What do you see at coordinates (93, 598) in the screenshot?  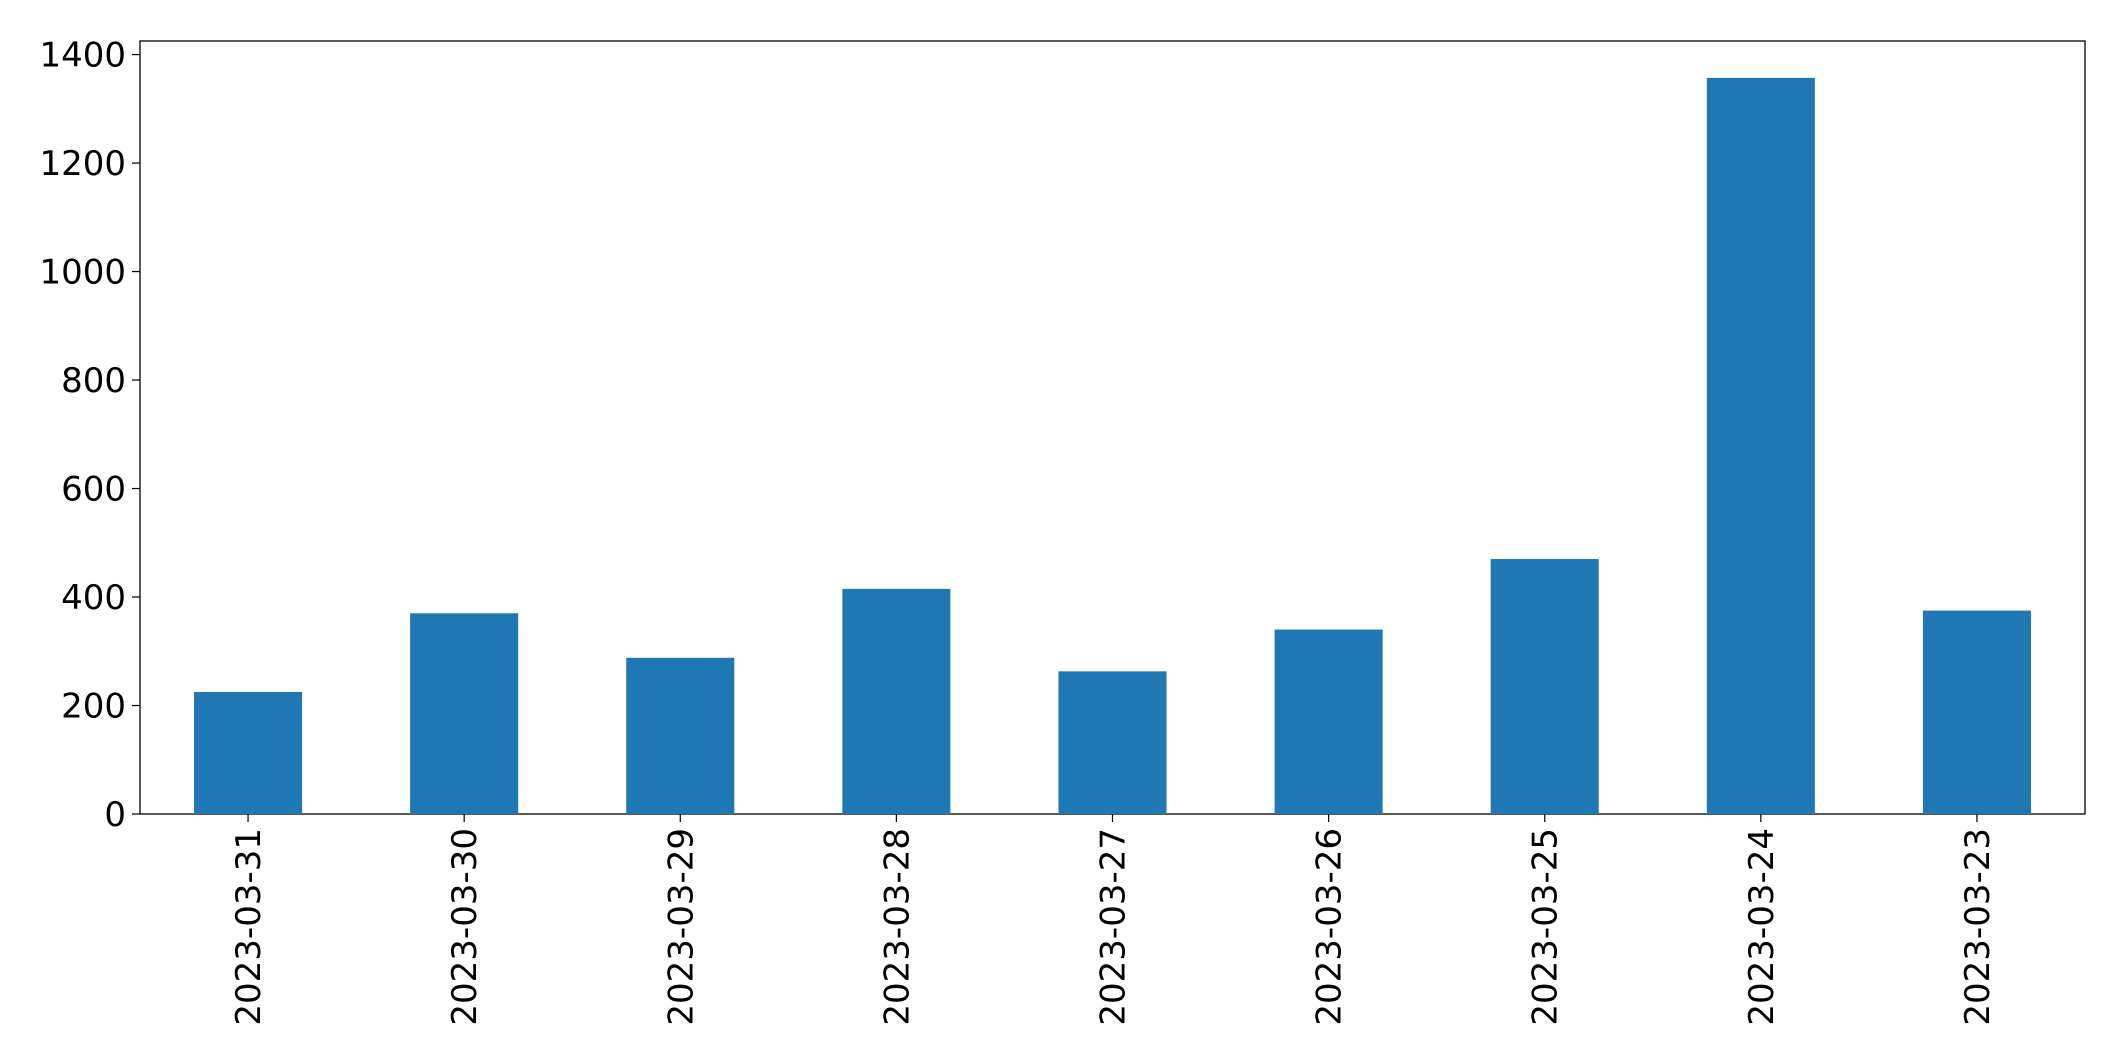 I see `y-tick-label: 400` at bounding box center [93, 598].